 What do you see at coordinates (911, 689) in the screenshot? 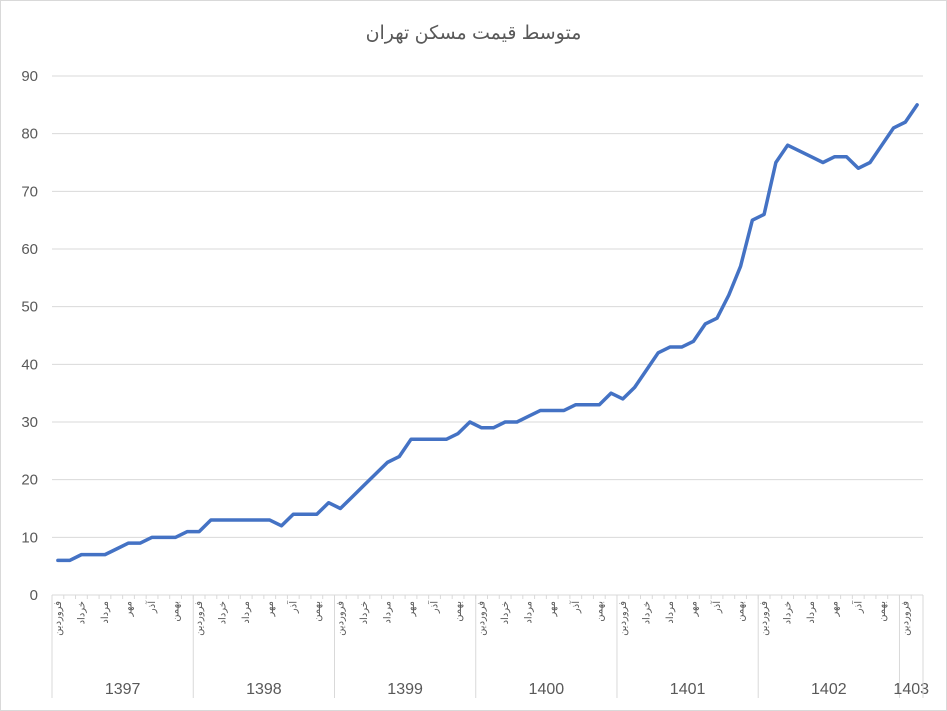
I see `year-label: 1403` at bounding box center [911, 689].